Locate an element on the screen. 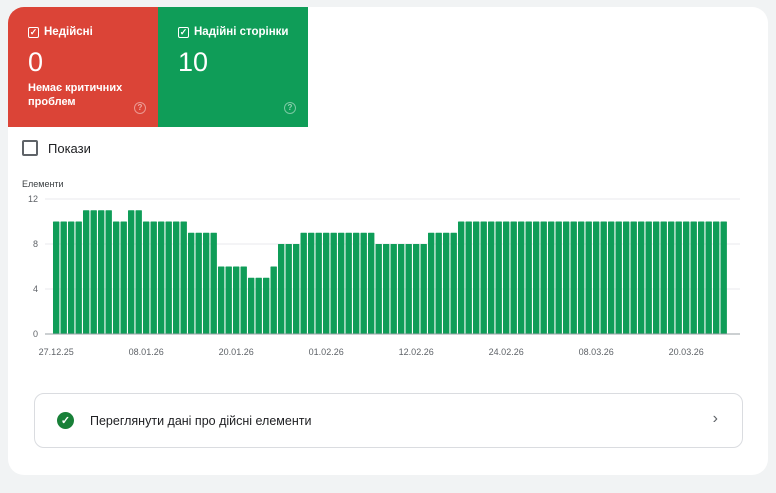 This screenshot has height=493, width=776. y-tick-label: 12 is located at coordinates (33, 199).